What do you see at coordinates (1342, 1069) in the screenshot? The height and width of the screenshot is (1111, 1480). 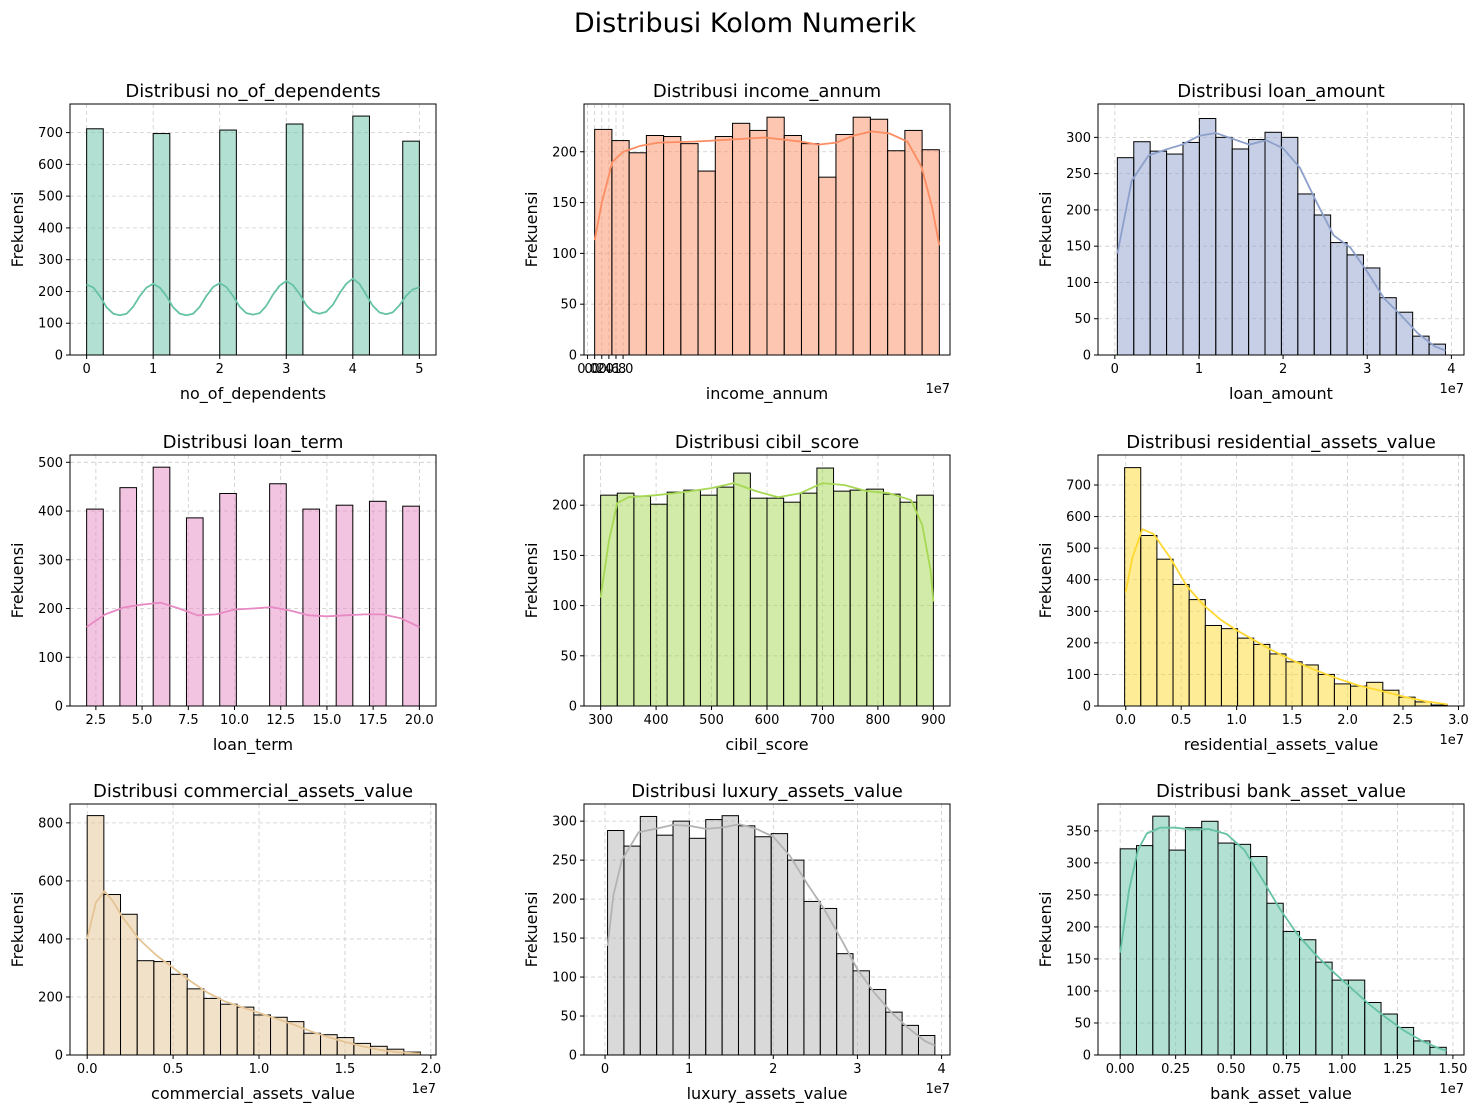 I see `x-tick-label: 1.00` at bounding box center [1342, 1069].